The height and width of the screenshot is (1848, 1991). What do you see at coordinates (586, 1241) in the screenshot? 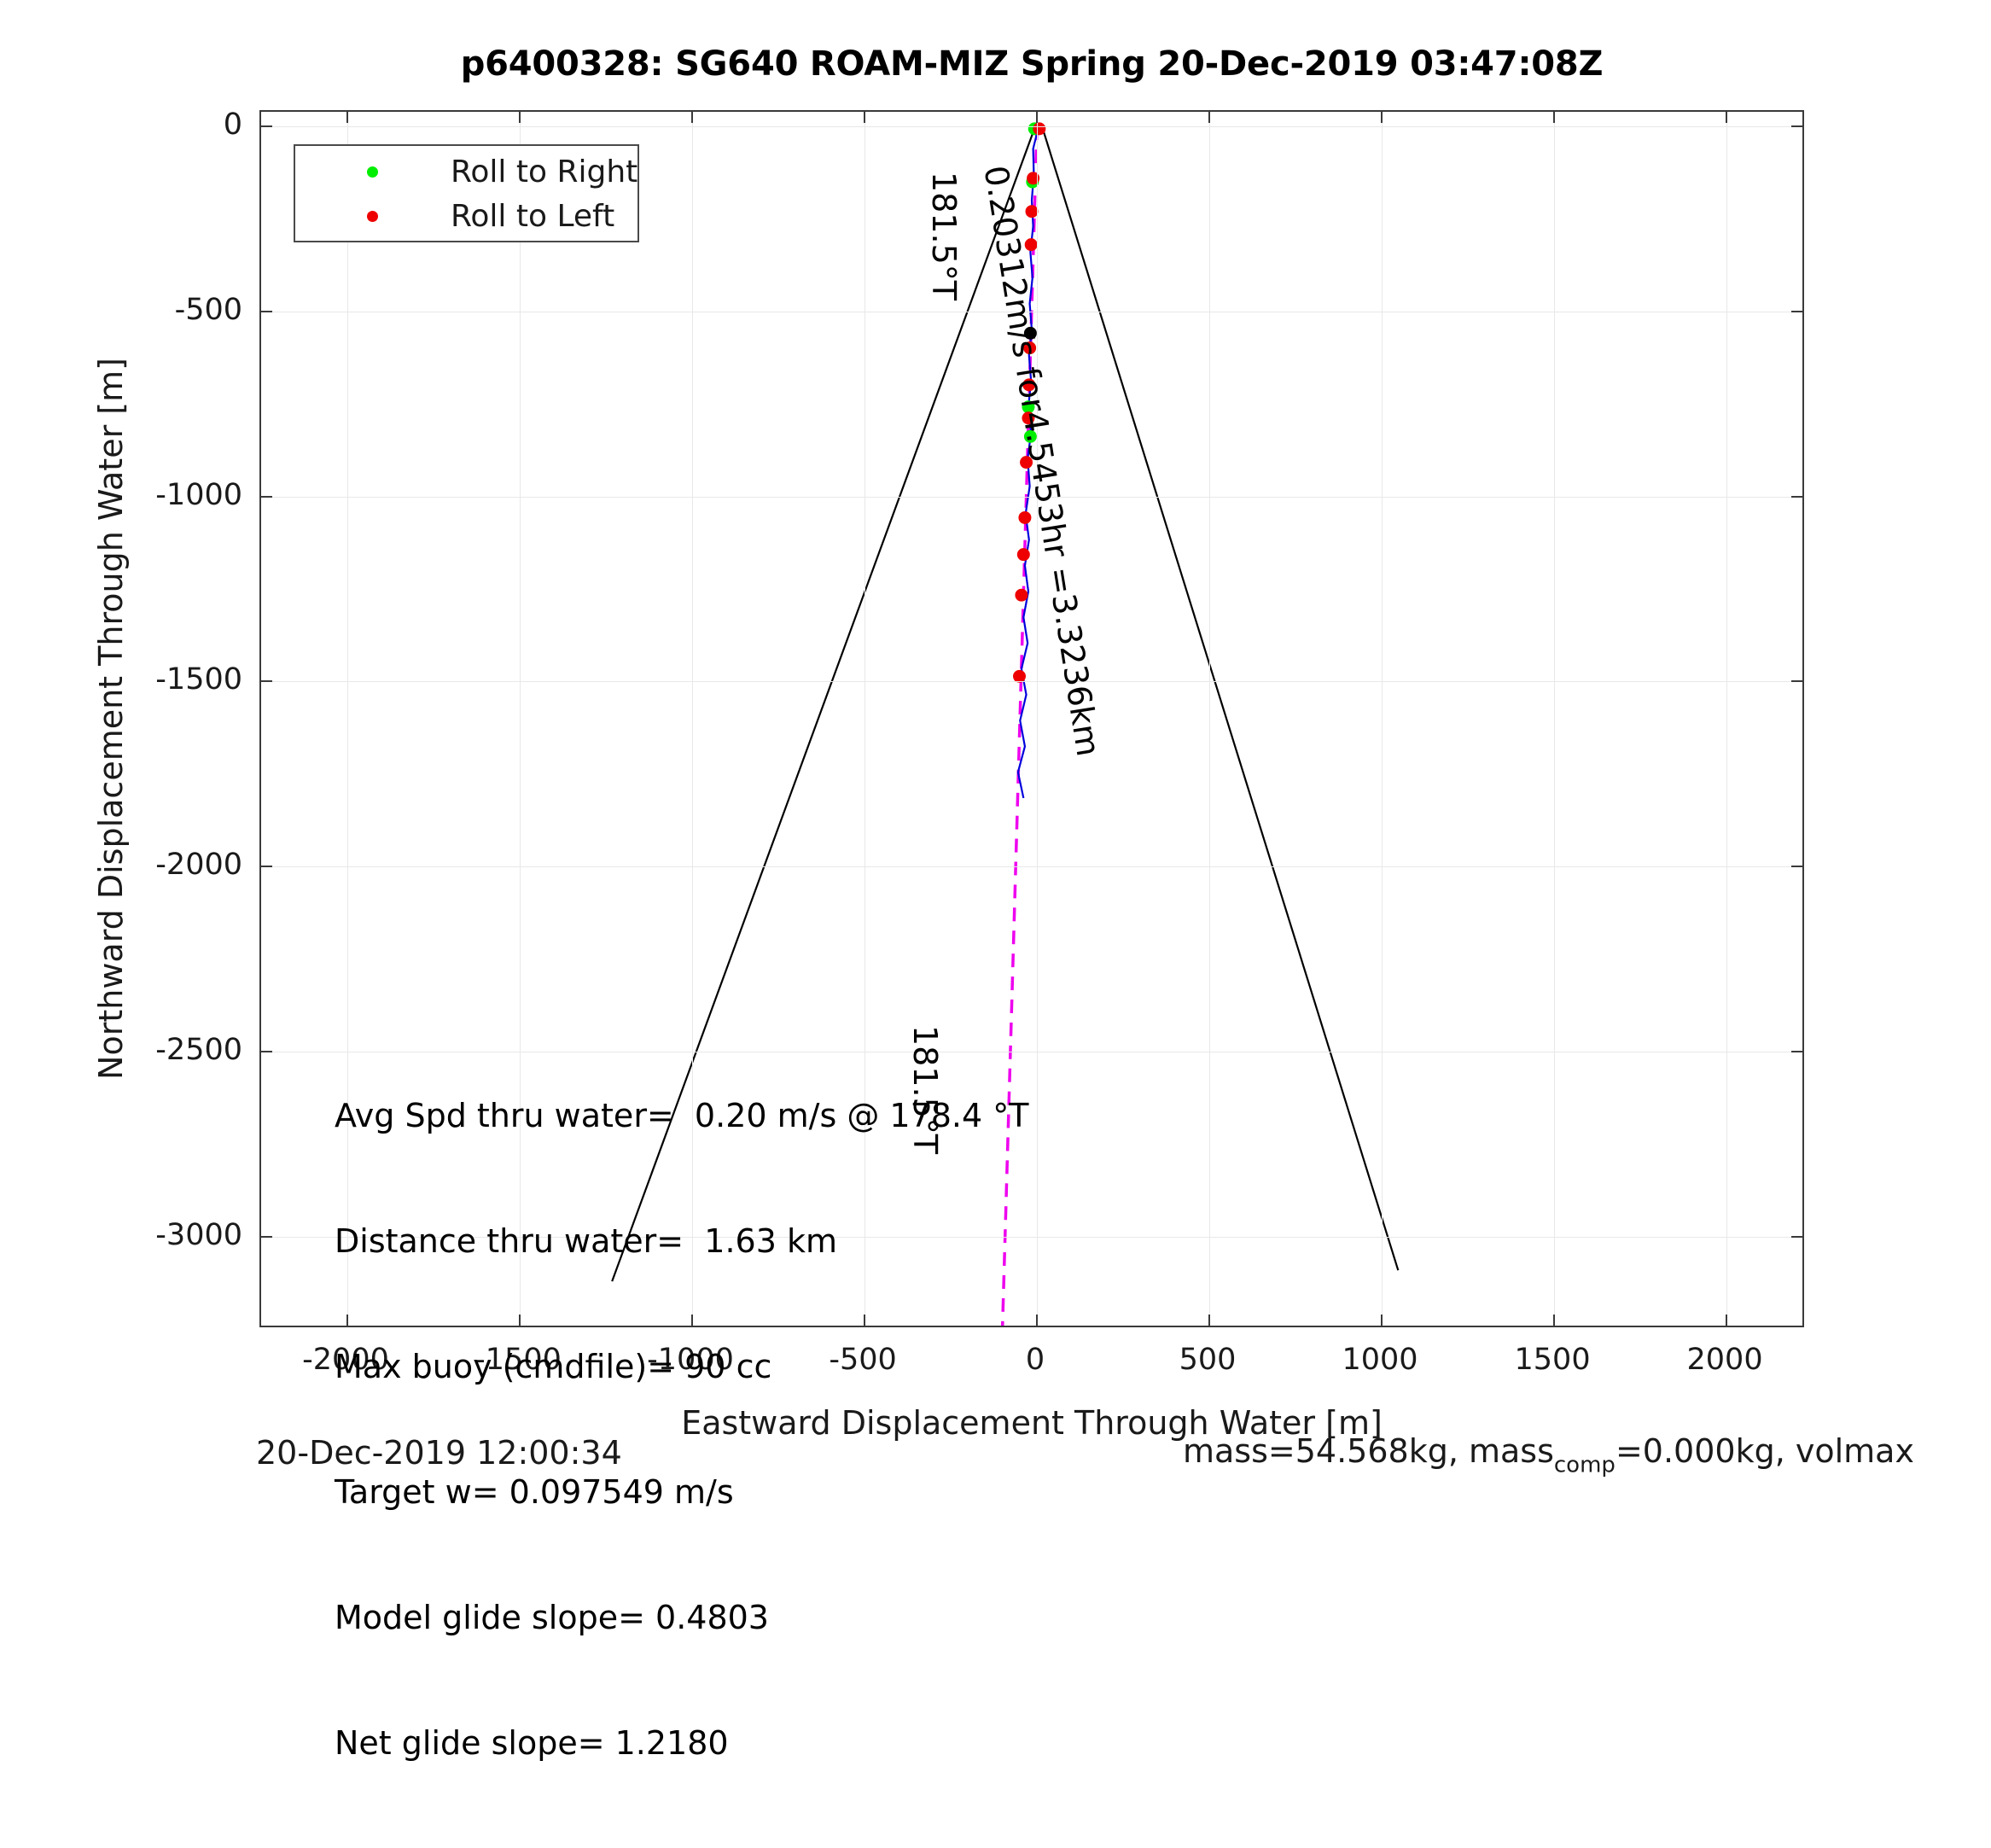
I see `annotation-line-distance: Distance thru water= 1.63 km` at bounding box center [586, 1241].